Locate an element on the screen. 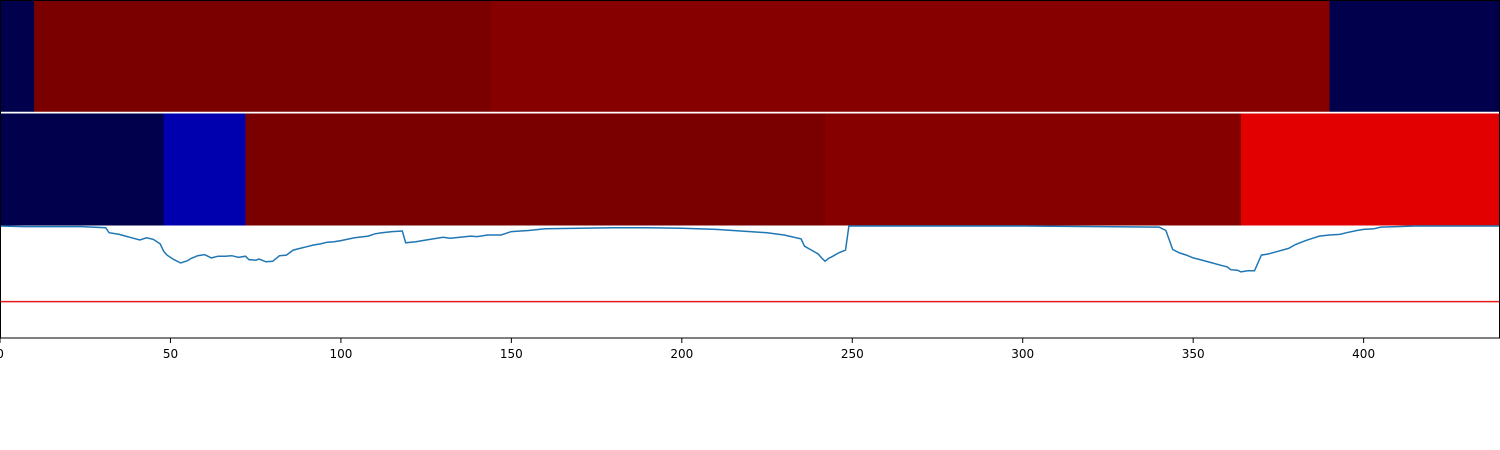  x-tick-label: 50 is located at coordinates (170, 354).